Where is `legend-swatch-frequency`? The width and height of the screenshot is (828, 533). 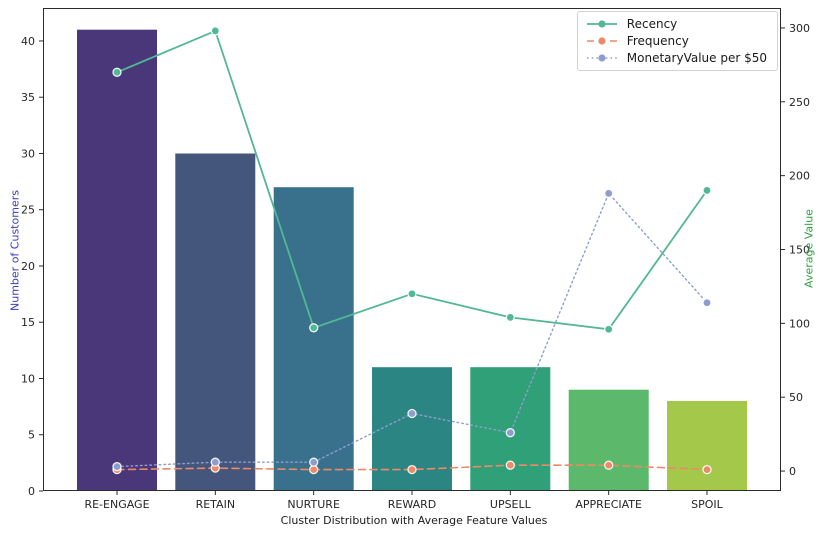
legend-swatch-frequency is located at coordinates (601, 41).